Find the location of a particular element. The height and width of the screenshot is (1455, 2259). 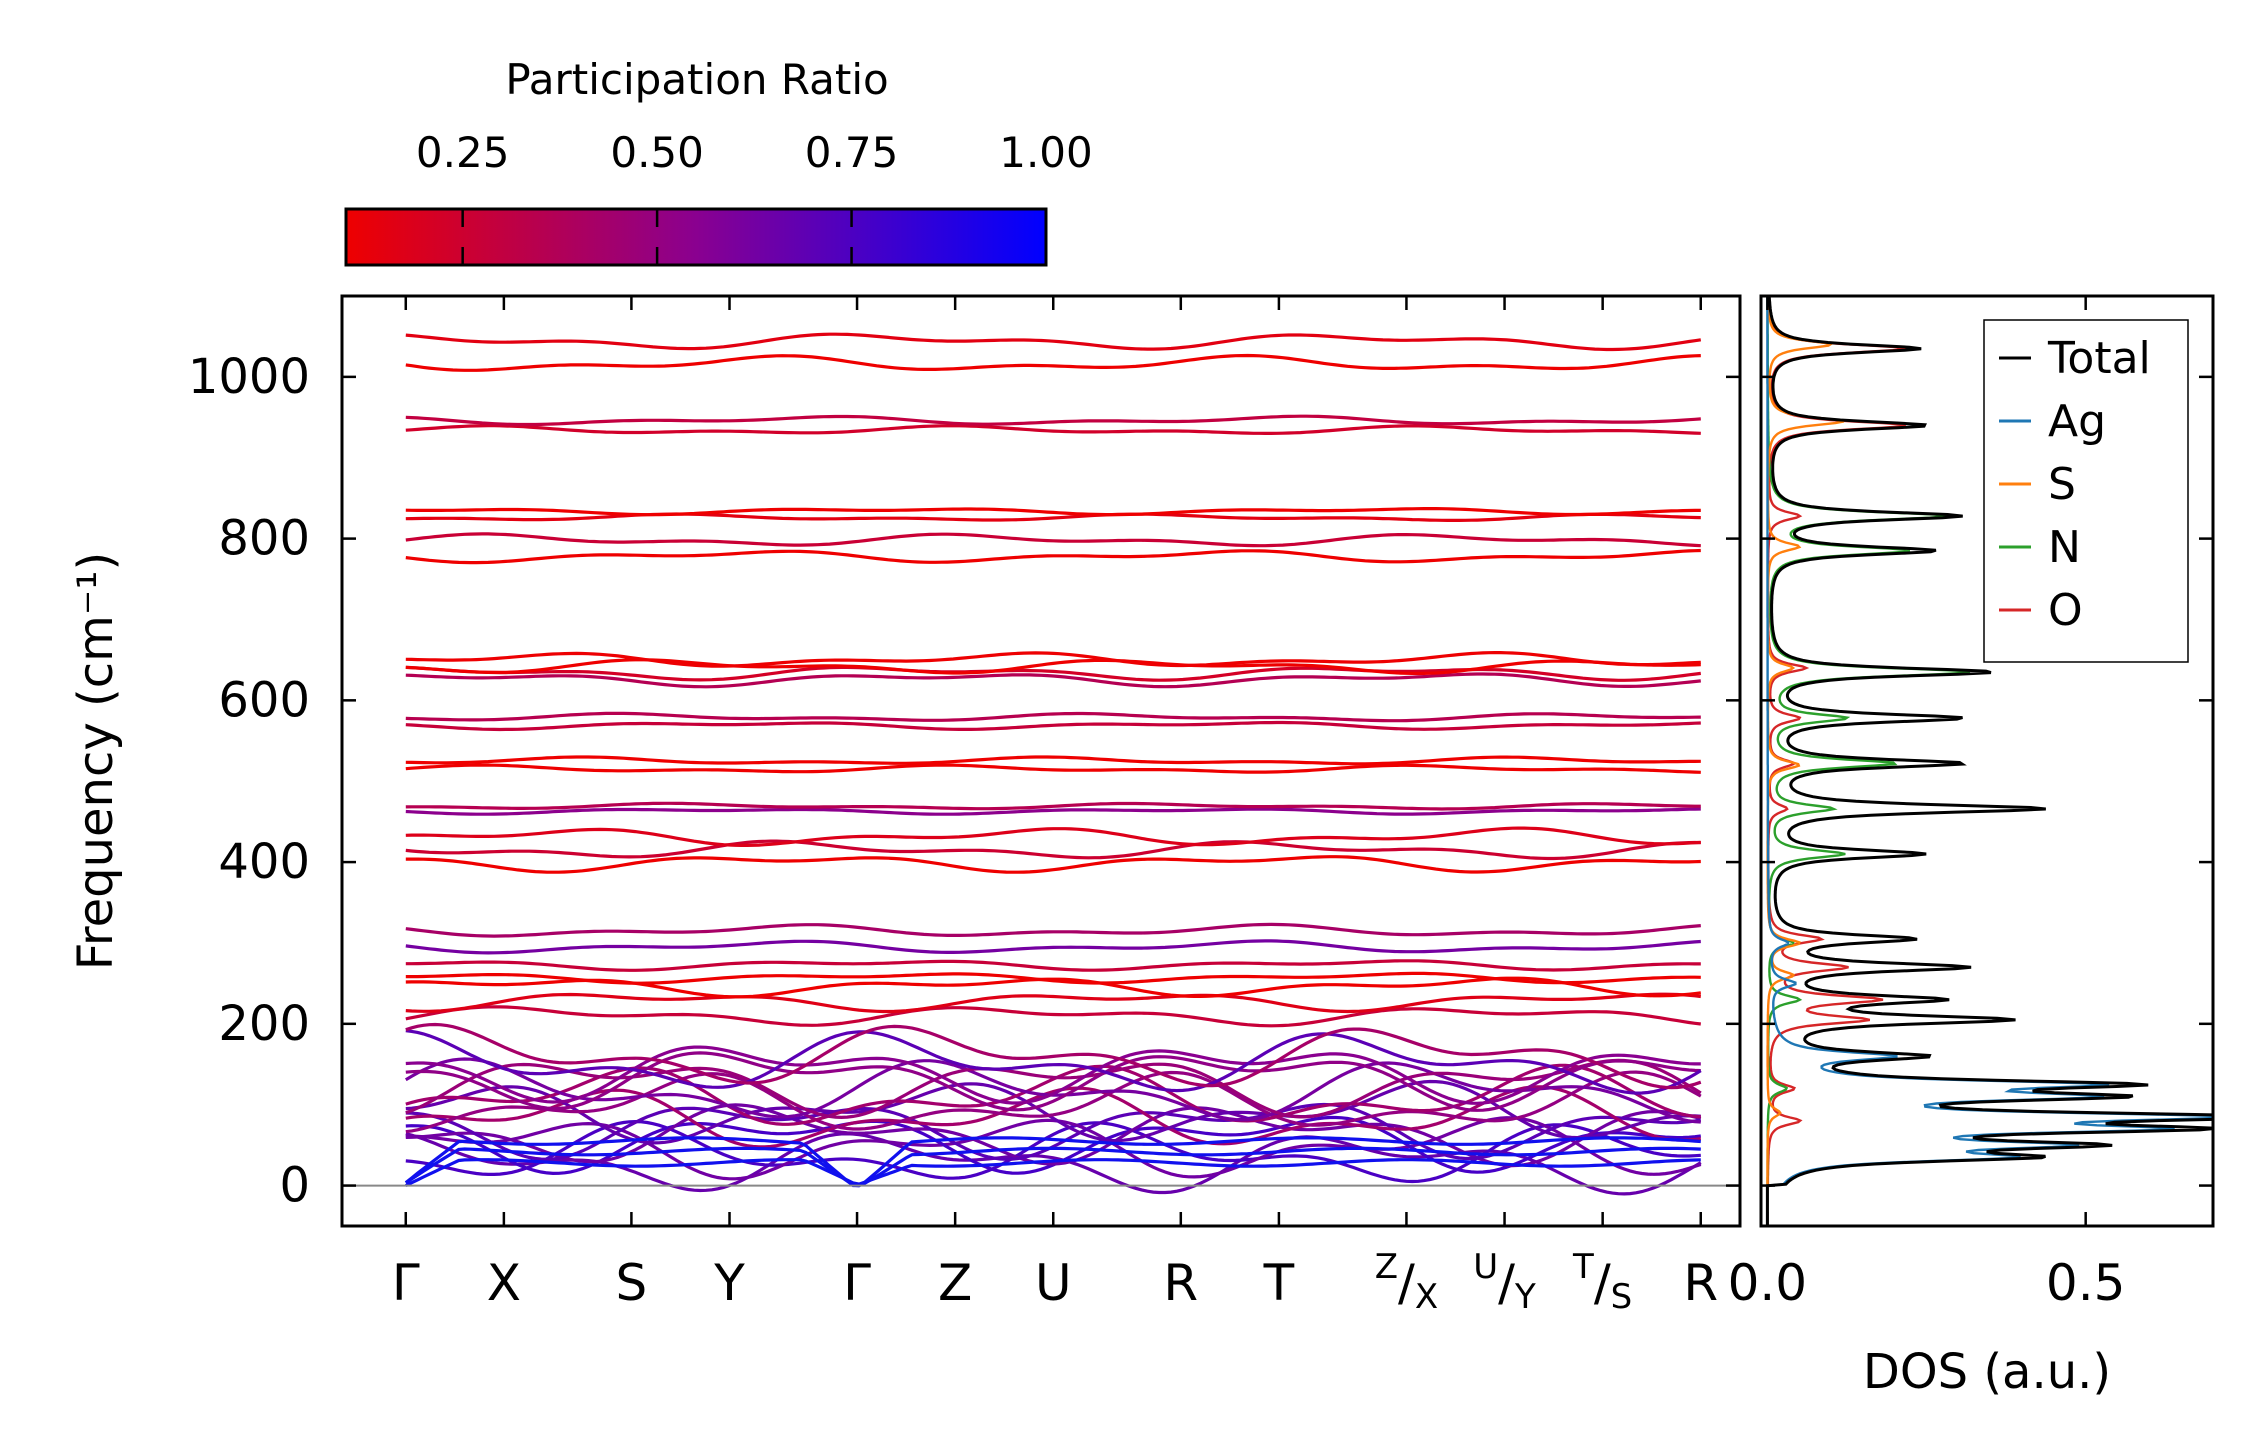

dos-curve-ag is located at coordinates (1989, 761).